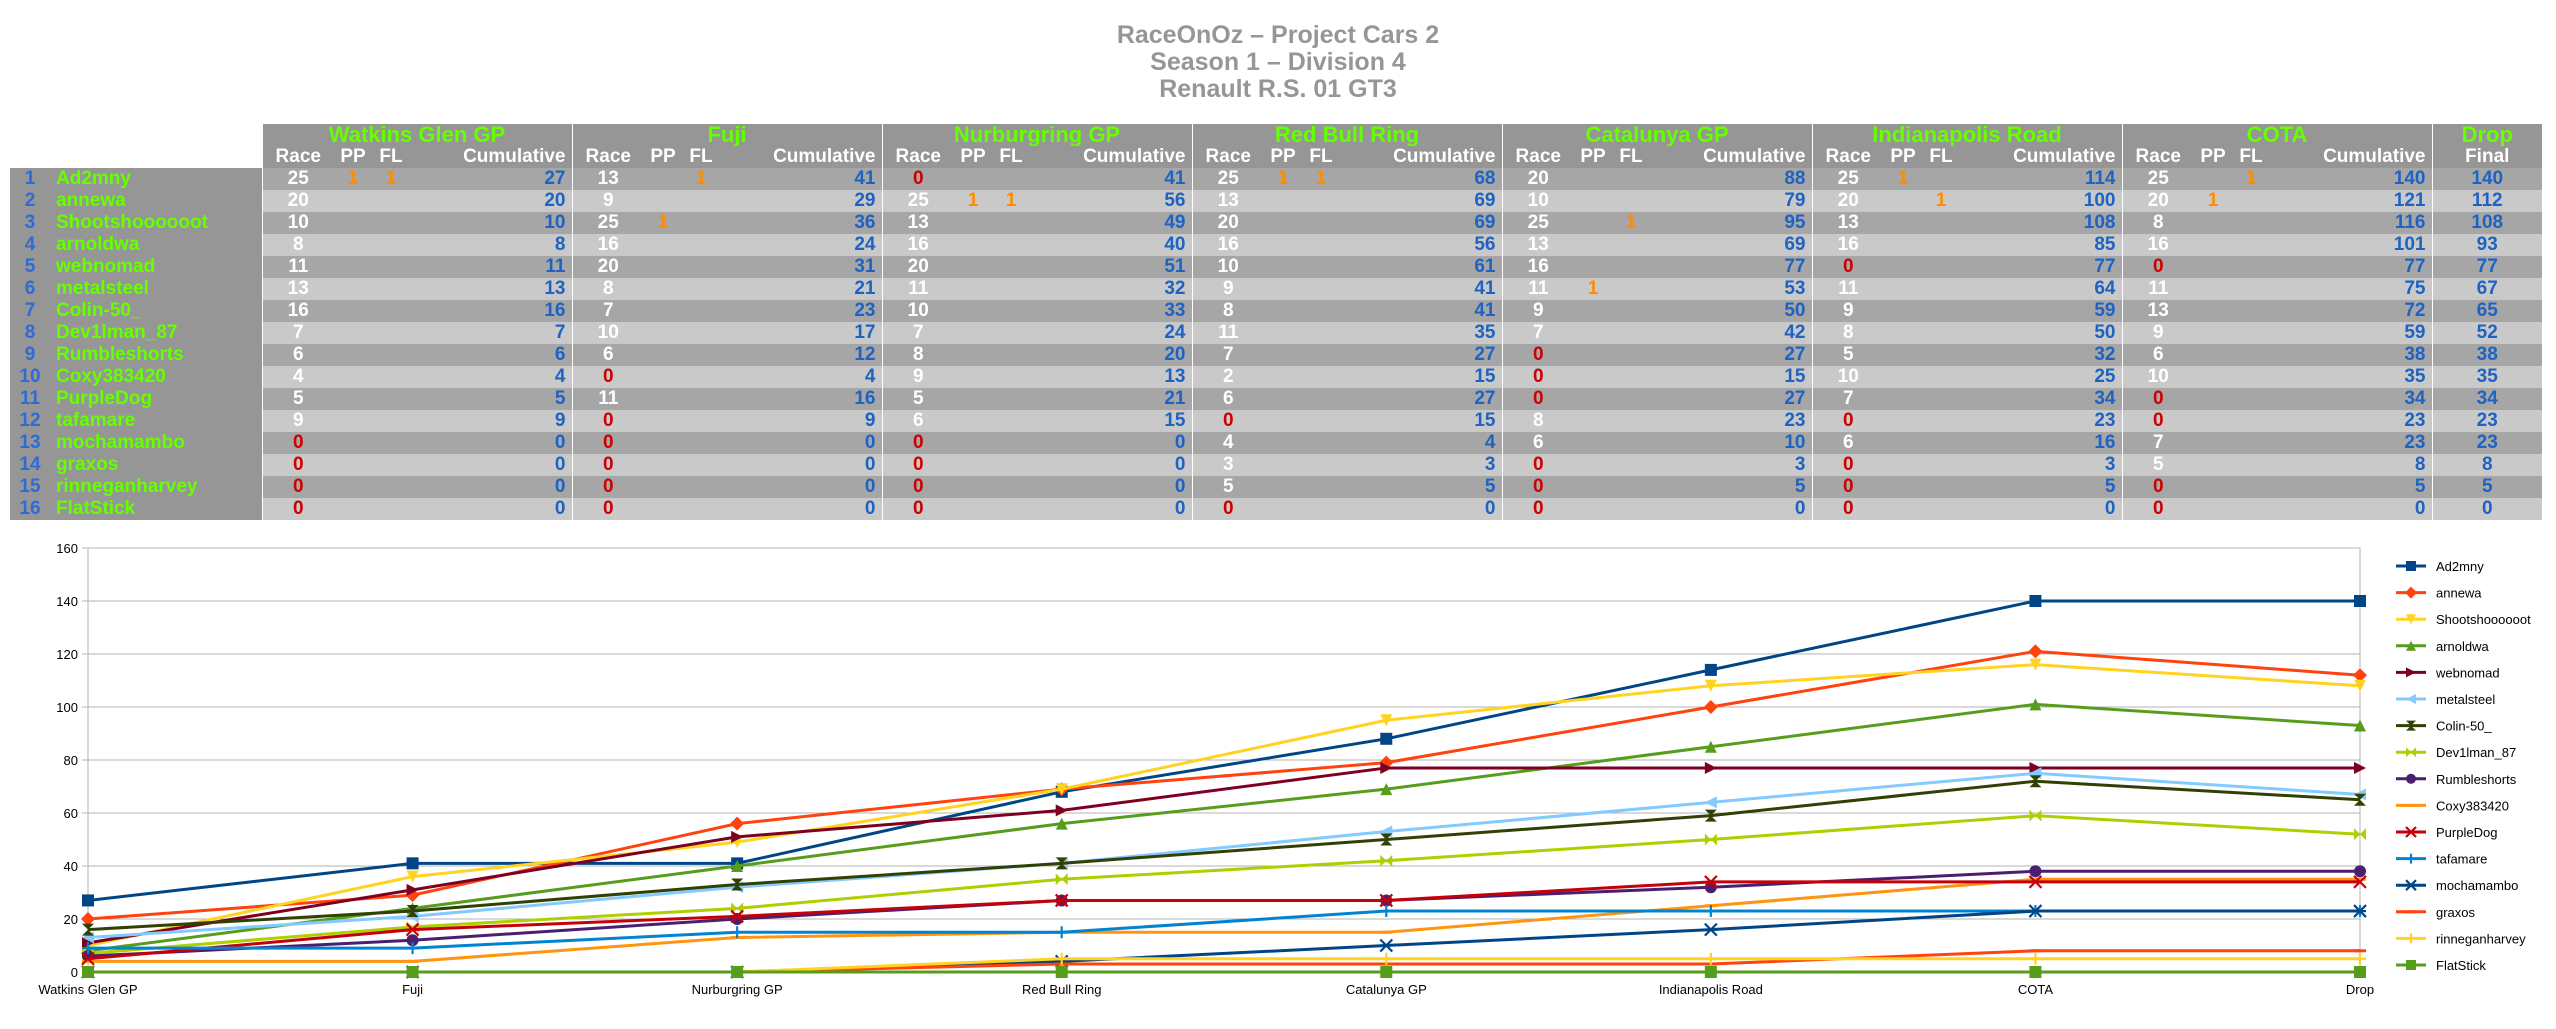  I want to click on driver-name: Rumbleshorts, so click(156, 355).